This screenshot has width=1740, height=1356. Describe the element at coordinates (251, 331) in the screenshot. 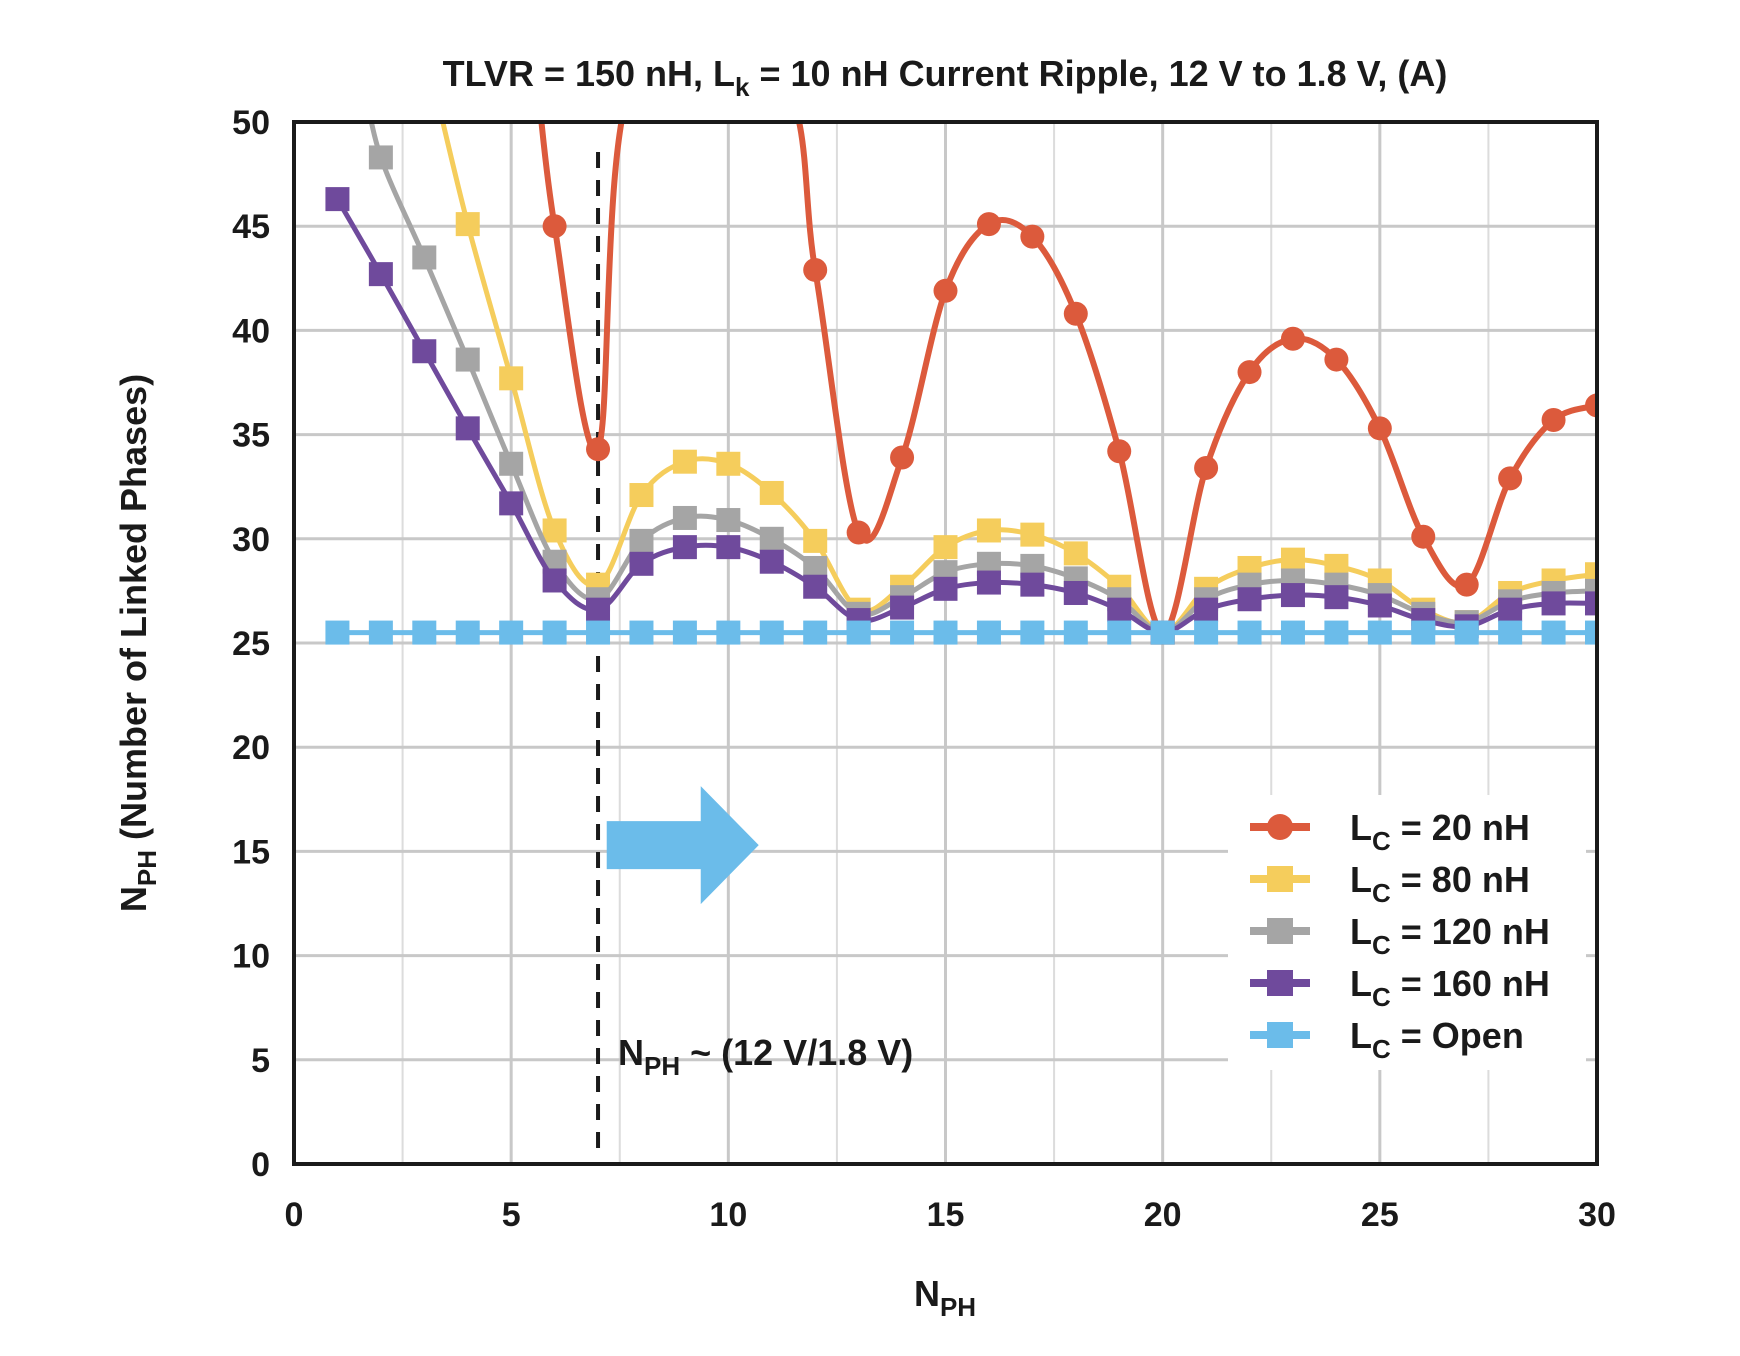

I see `y-tick-label: 40` at that location.